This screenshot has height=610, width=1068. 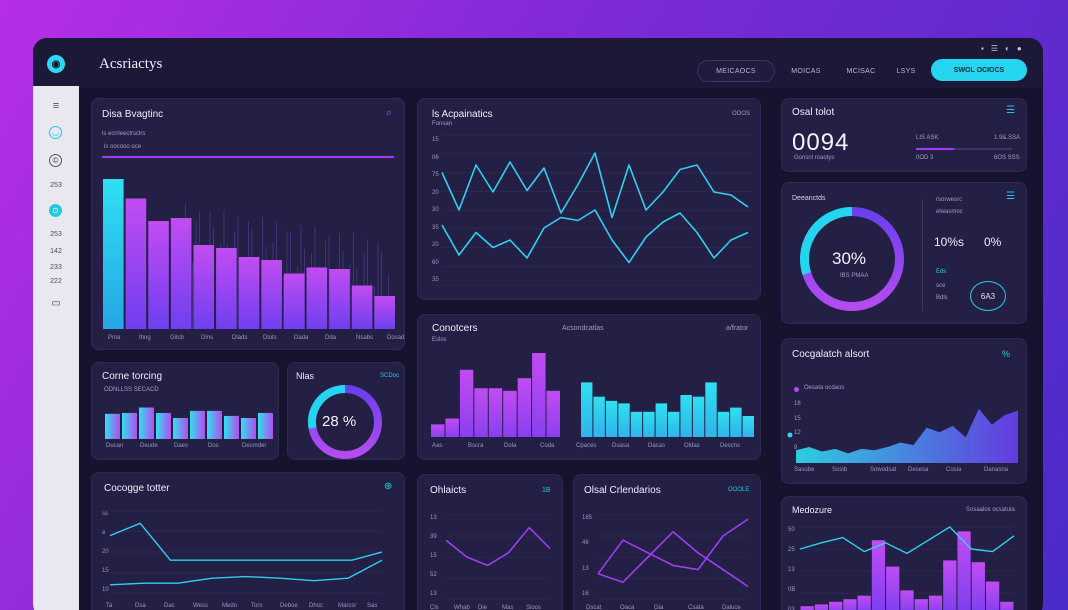 What do you see at coordinates (993, 242) in the screenshot?
I see `stat-value-2: 0%` at bounding box center [993, 242].